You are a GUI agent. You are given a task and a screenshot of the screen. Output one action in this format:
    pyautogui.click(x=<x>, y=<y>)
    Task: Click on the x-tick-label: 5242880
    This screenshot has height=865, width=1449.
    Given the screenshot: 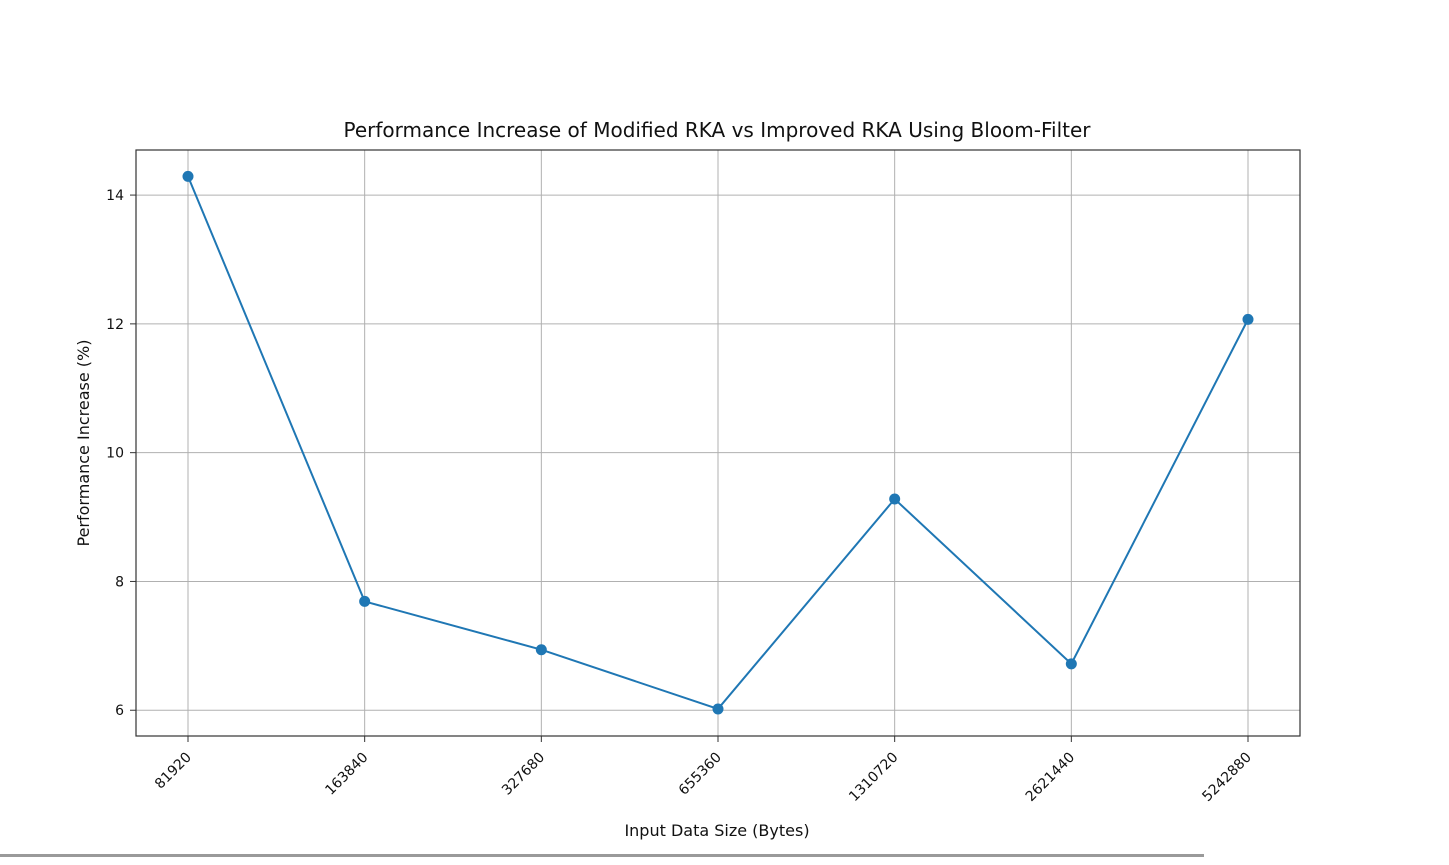 What is the action you would take?
    pyautogui.click(x=1226, y=777)
    